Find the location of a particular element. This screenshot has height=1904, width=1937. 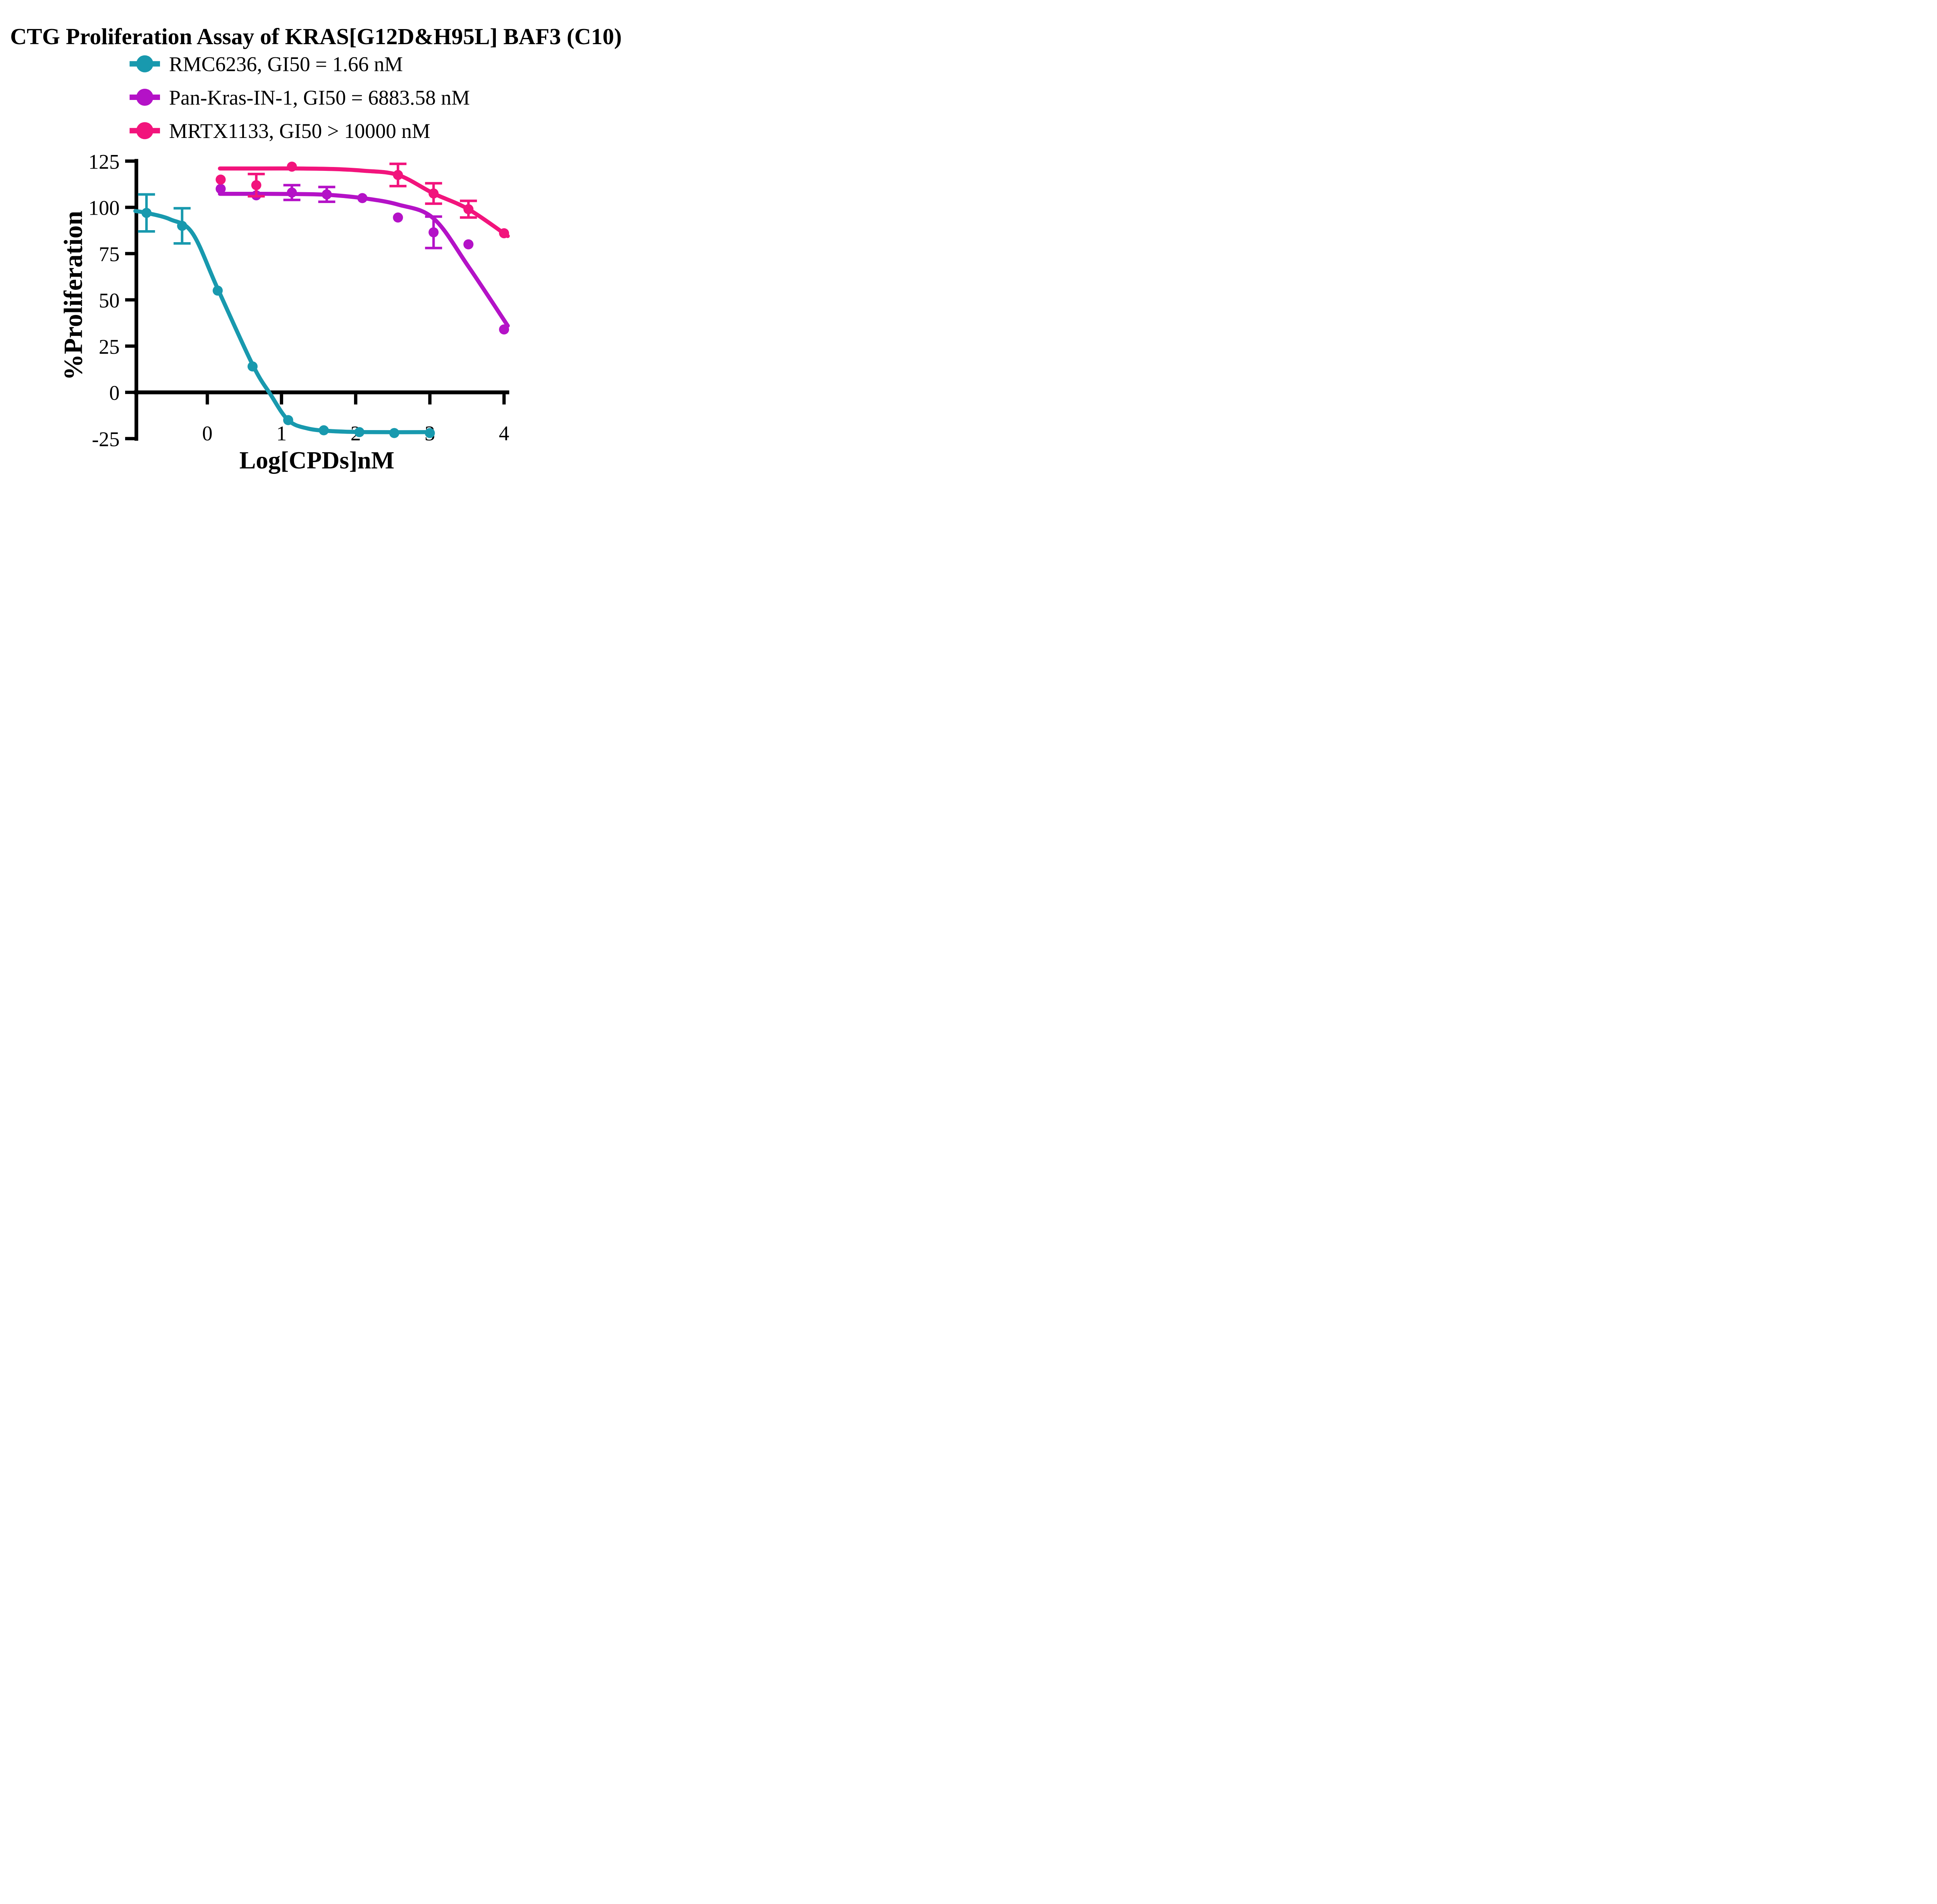

y-tick-label: 0 is located at coordinates (115, 393).